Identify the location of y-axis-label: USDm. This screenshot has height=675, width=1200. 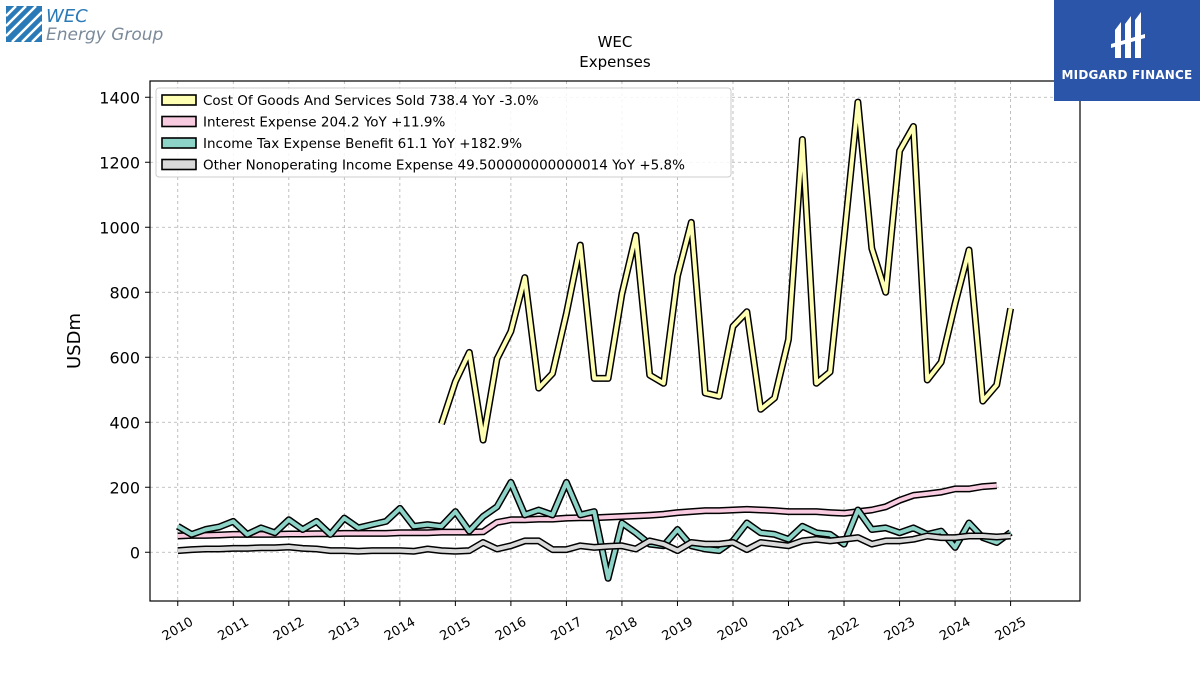
(74, 341).